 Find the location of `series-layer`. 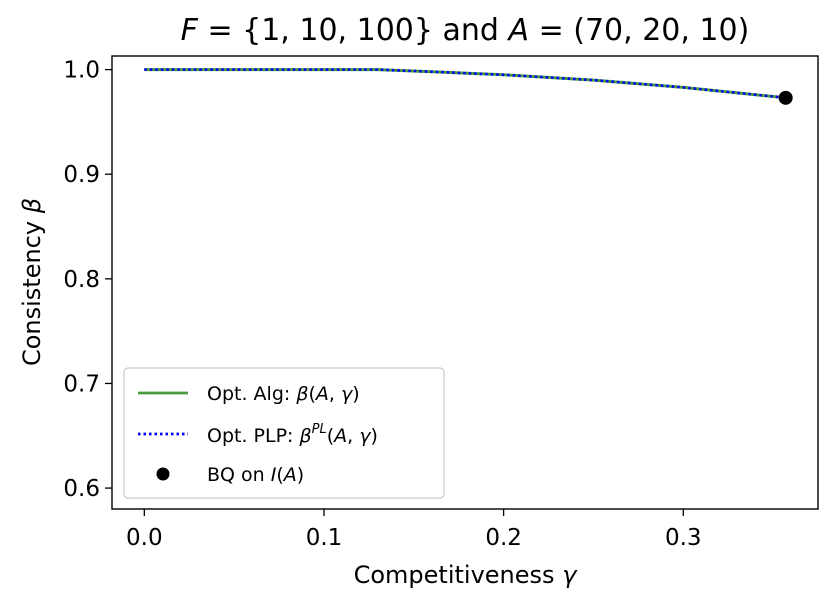

series-layer is located at coordinates (465, 84).